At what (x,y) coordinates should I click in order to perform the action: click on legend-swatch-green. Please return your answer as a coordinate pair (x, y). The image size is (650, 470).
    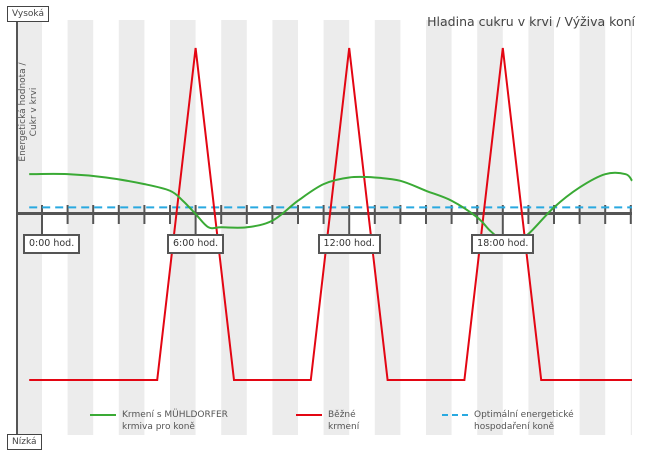
    Looking at the image, I should click on (103, 415).